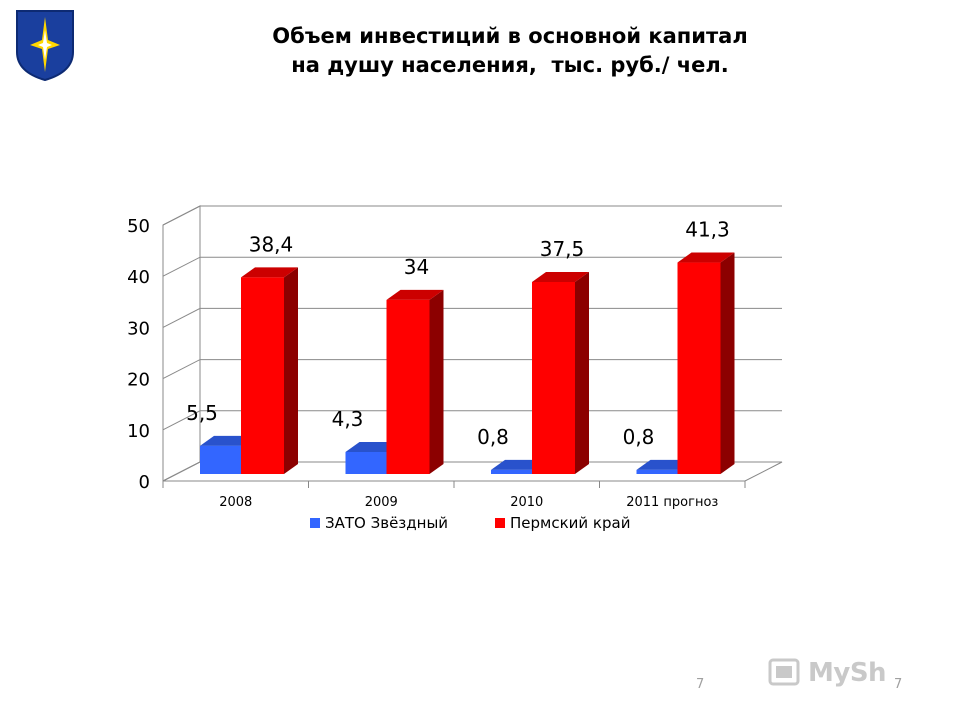  Describe the element at coordinates (784, 672) in the screenshot. I see `watermark-logo-icon` at that location.